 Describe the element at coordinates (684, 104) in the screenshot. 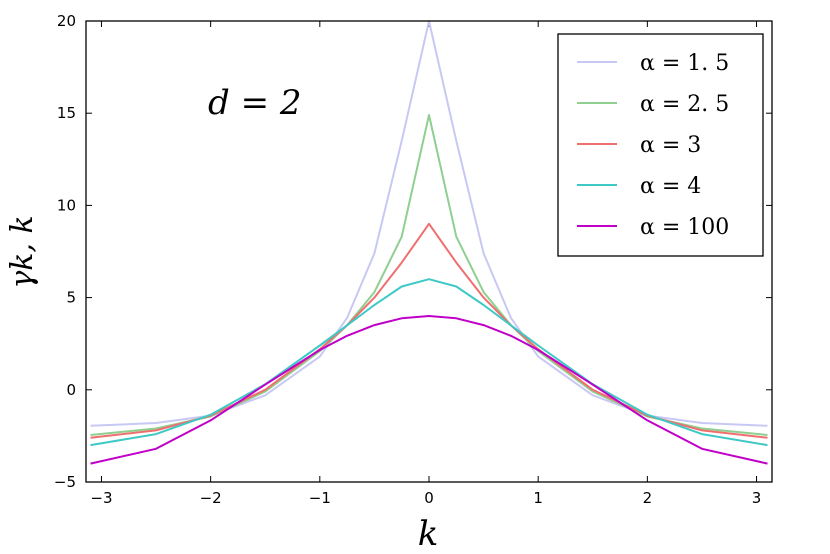

I see `legend-label: α = 2. 5` at that location.